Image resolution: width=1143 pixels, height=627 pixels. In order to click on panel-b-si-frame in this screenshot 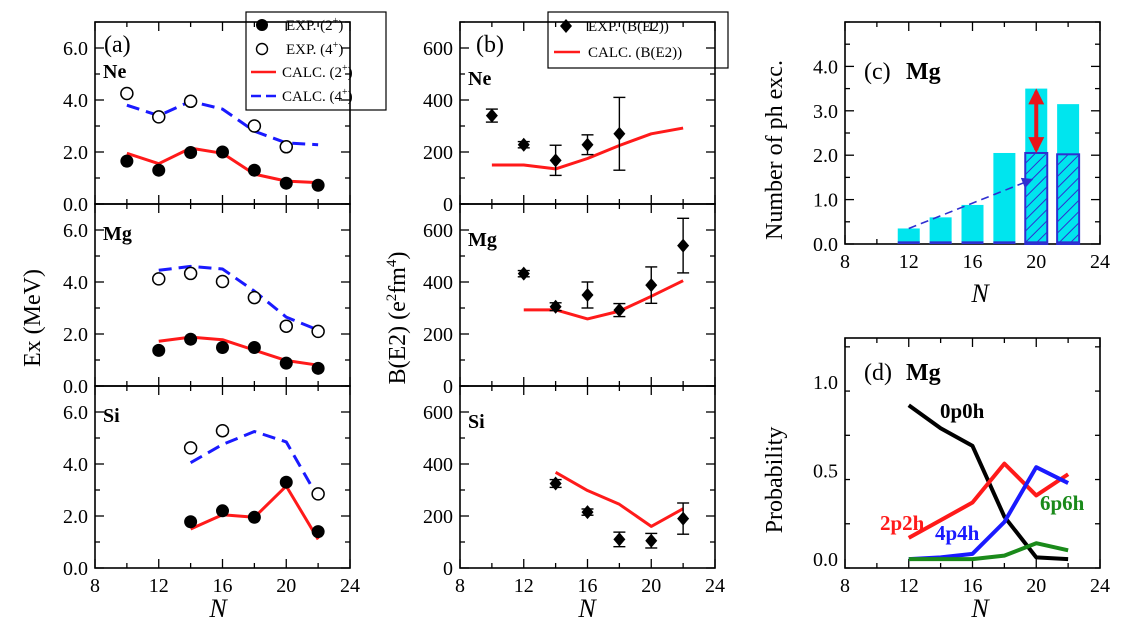, I will do `click(587, 477)`.